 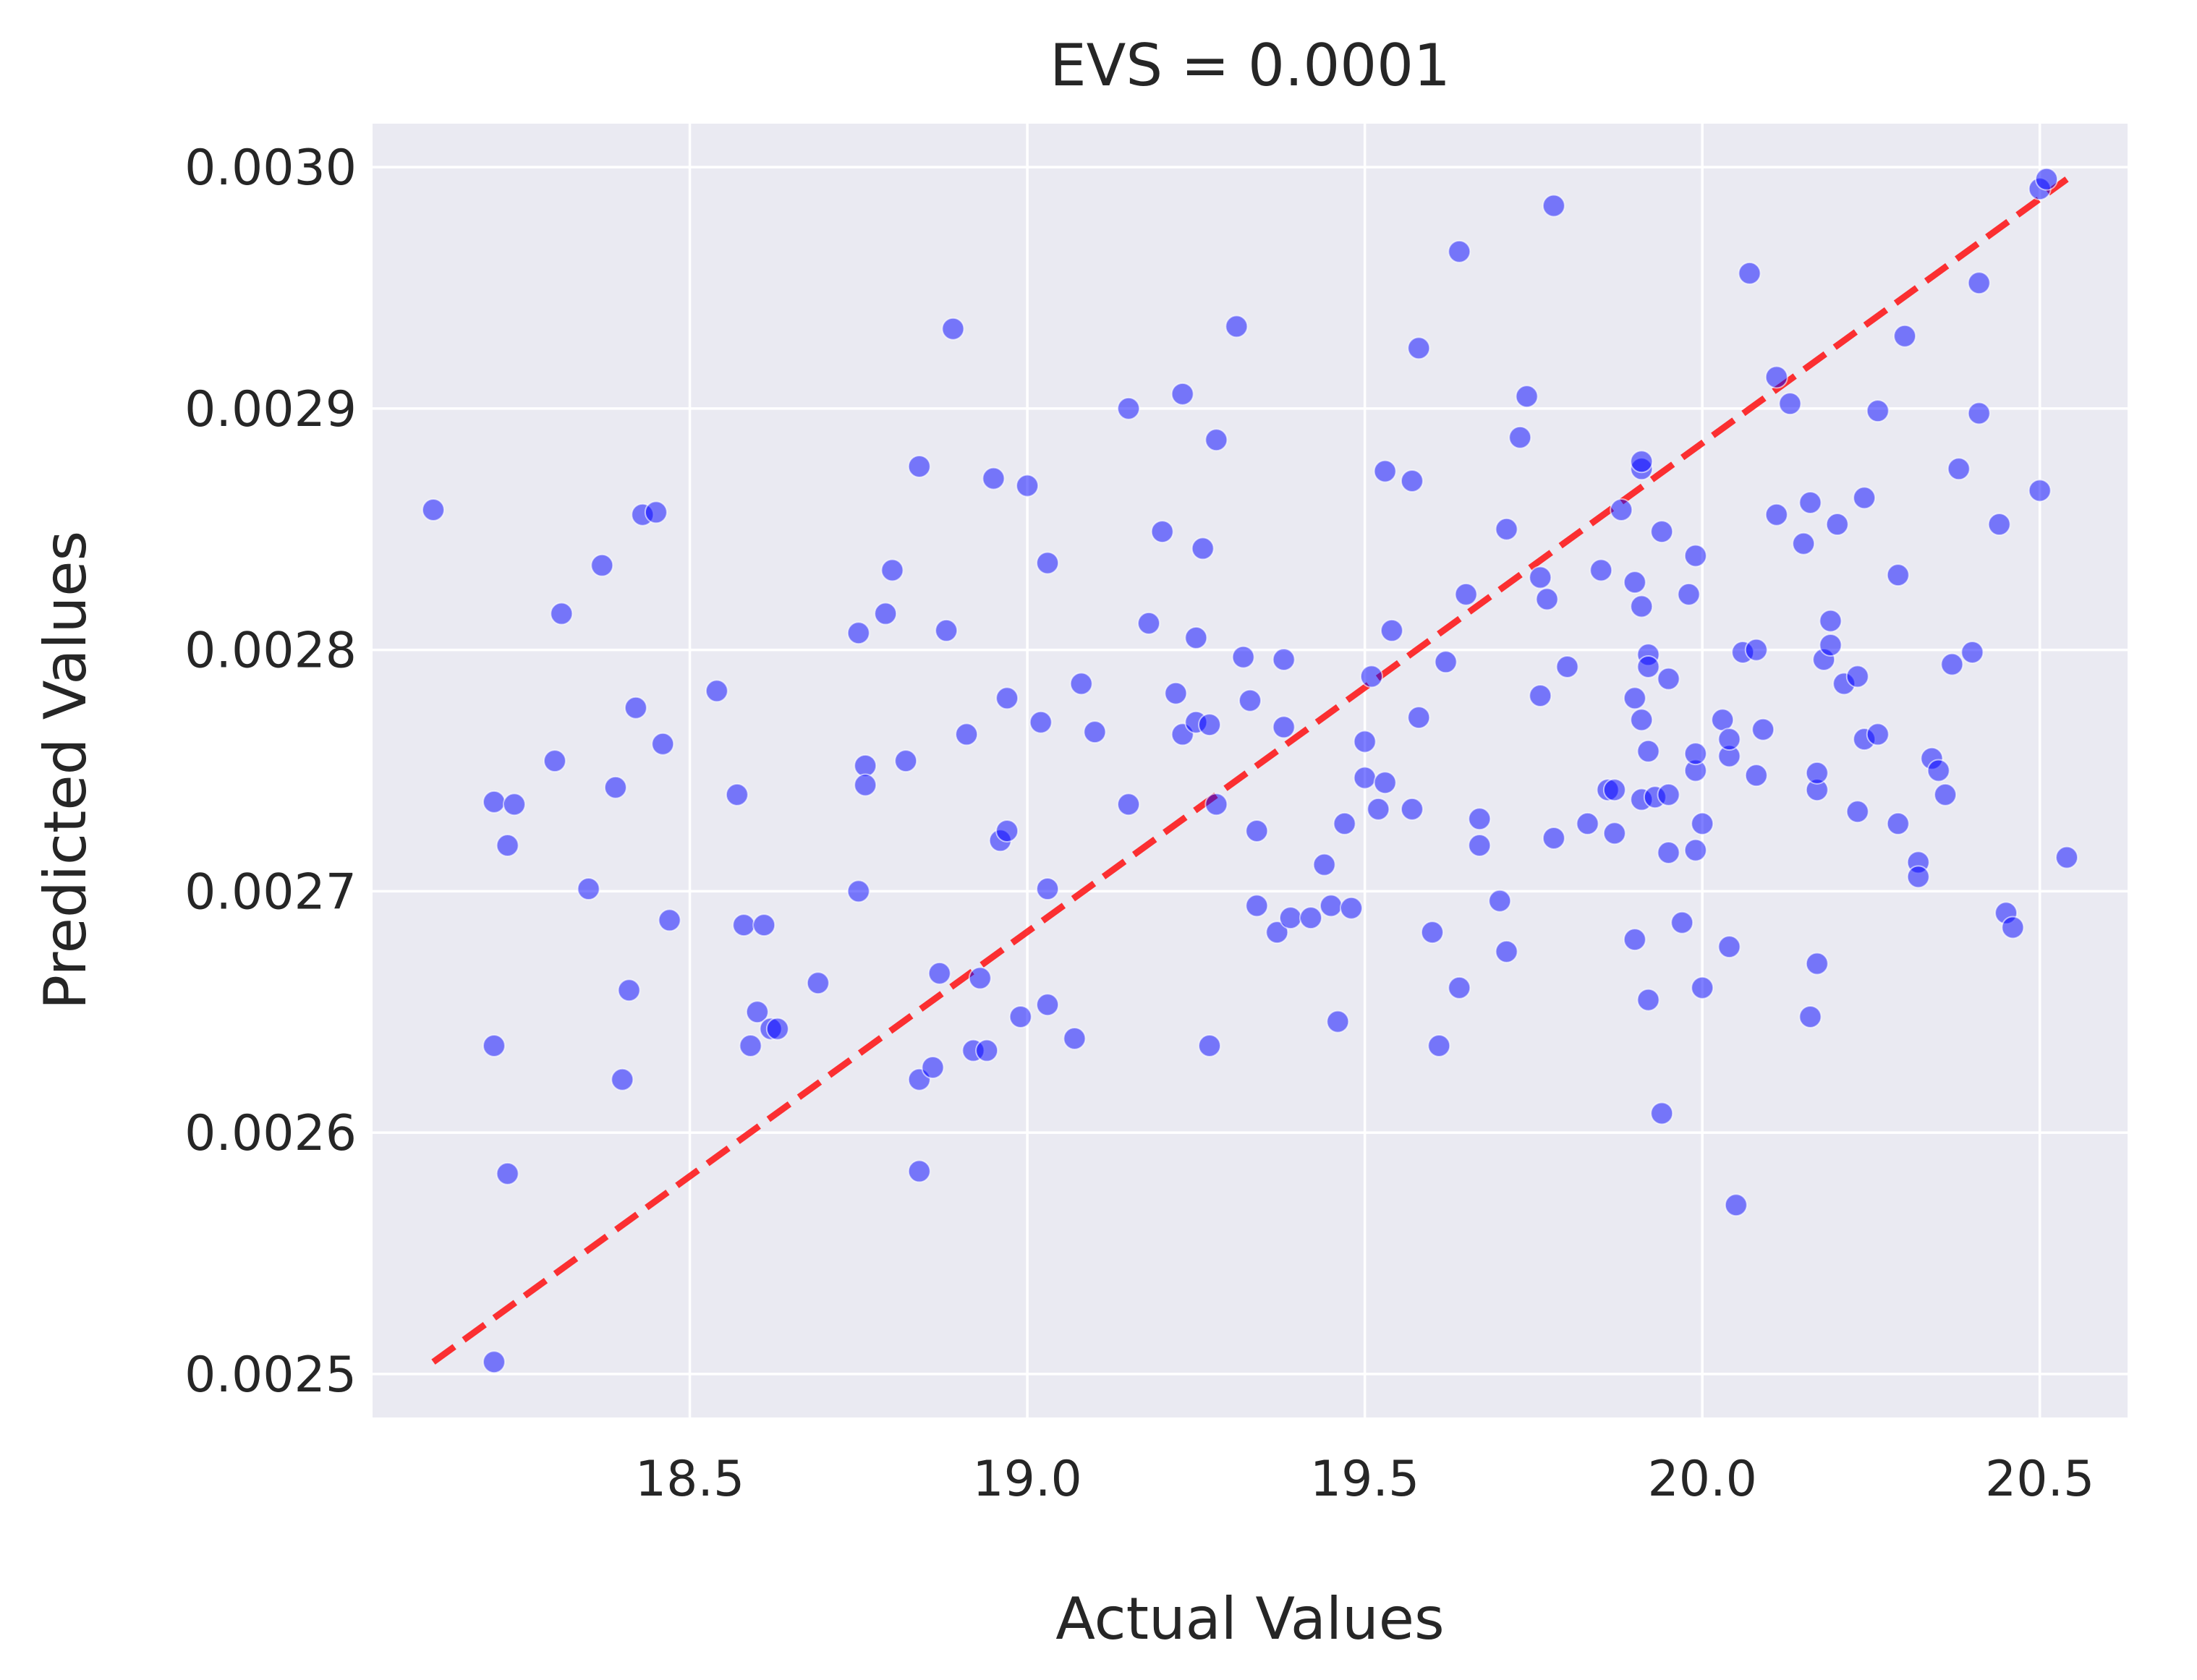 What do you see at coordinates (1701, 1479) in the screenshot?
I see `x-tick-label: 20.0` at bounding box center [1701, 1479].